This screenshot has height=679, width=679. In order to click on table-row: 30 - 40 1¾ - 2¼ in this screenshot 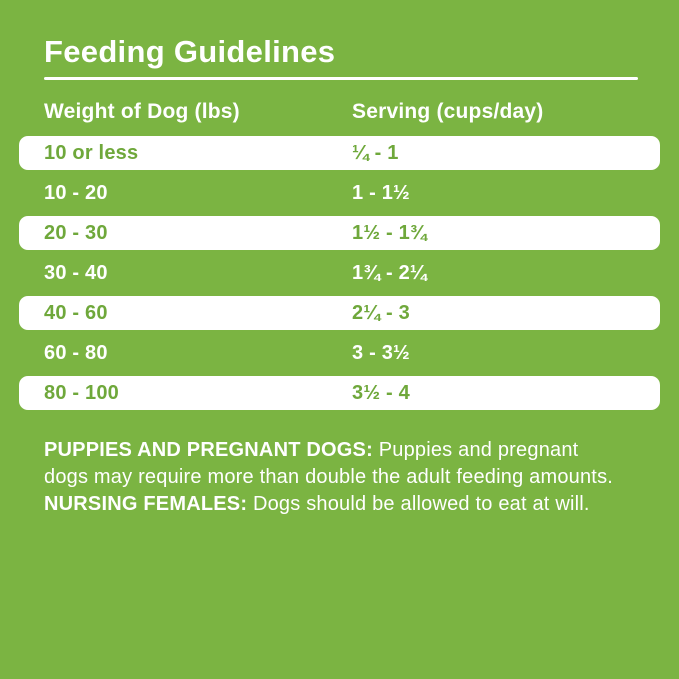, I will do `click(339, 273)`.